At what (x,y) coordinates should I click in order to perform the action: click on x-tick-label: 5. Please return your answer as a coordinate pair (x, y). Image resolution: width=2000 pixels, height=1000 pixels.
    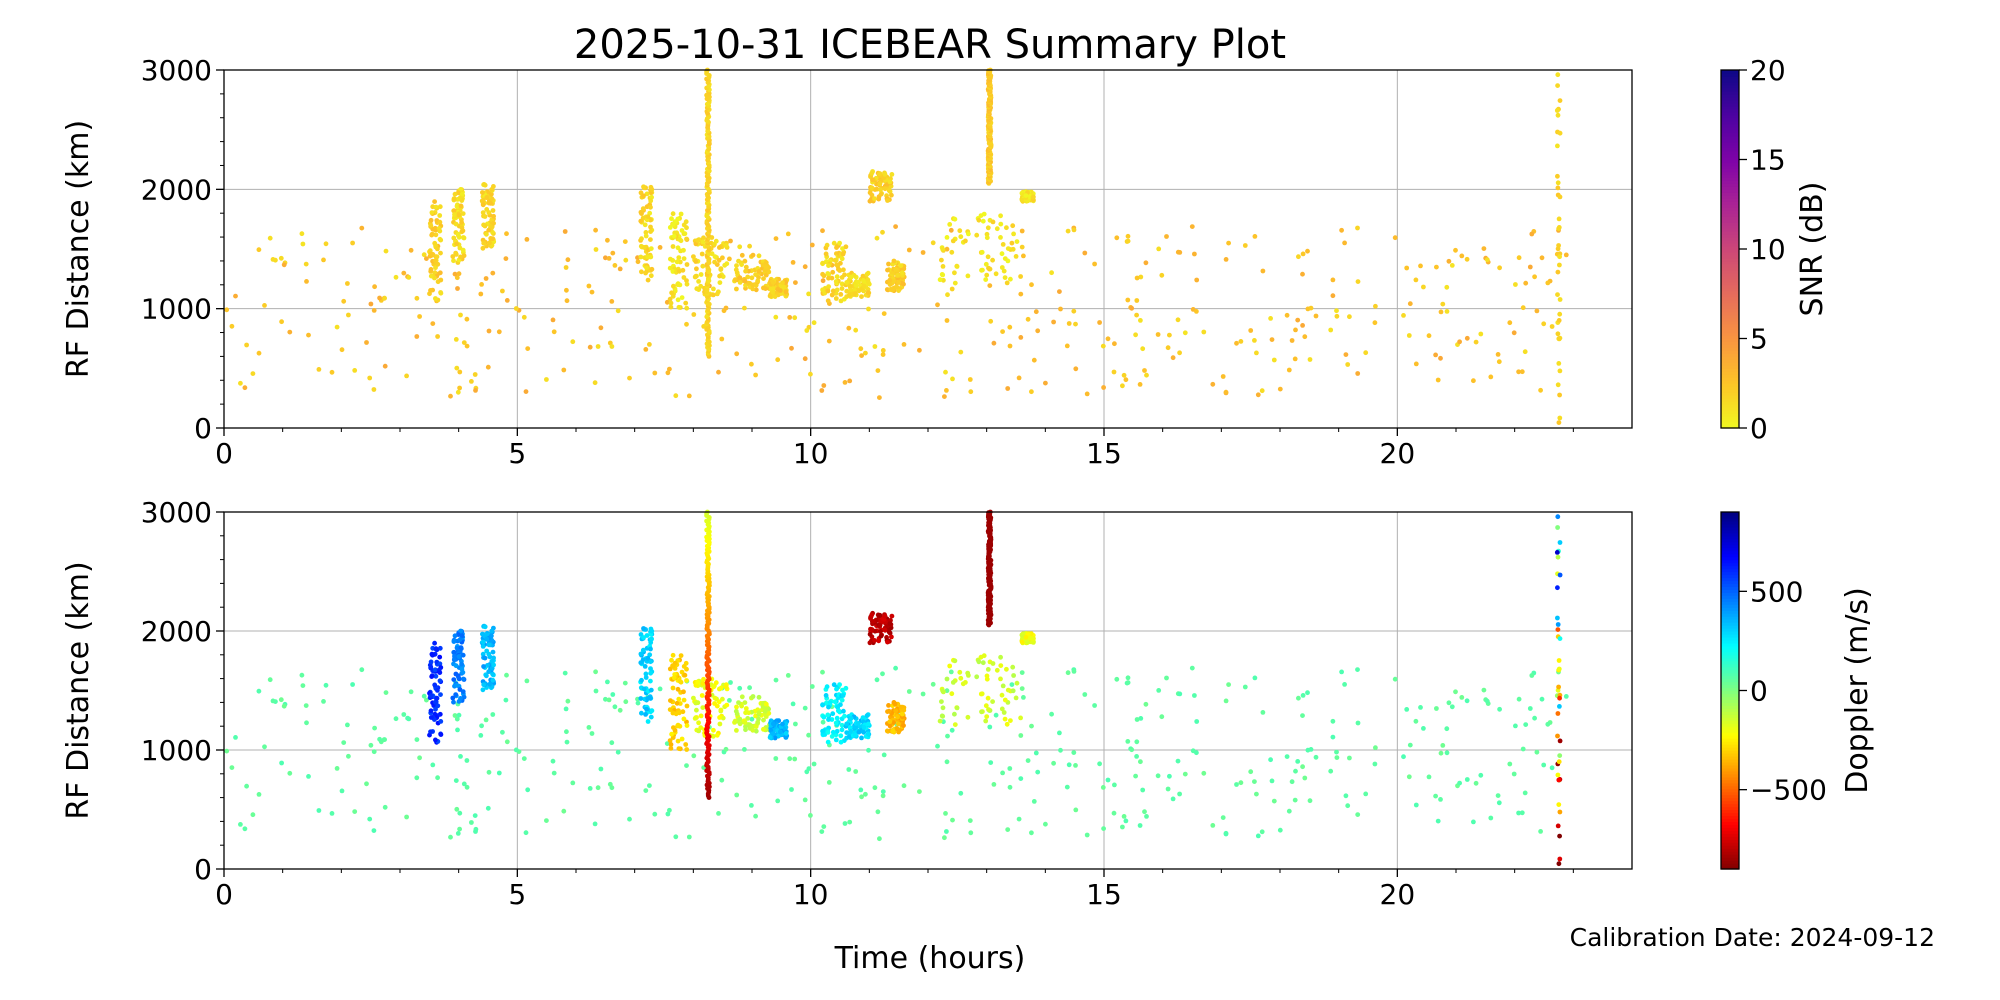
    Looking at the image, I should click on (517, 453).